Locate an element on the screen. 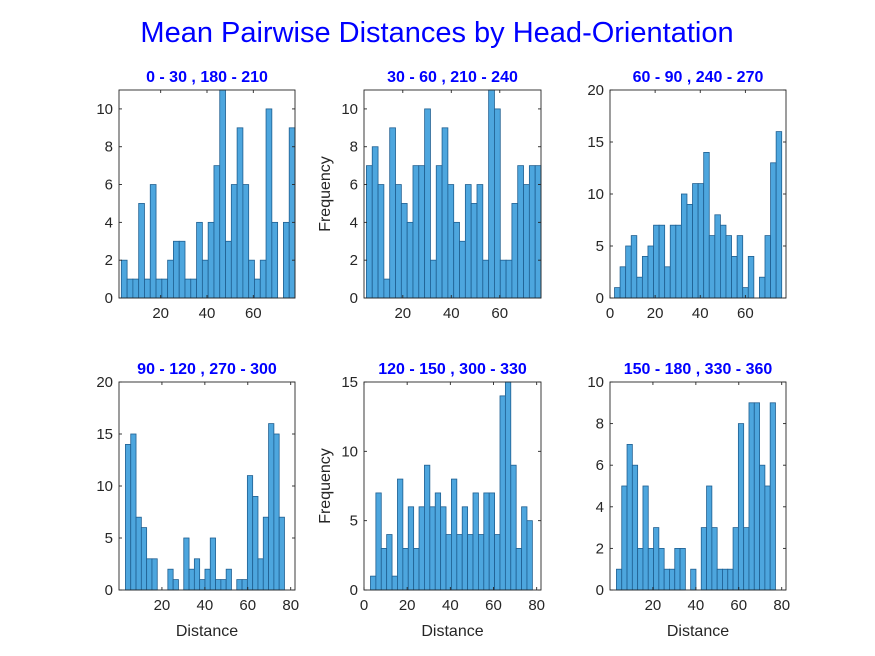 This screenshot has height=656, width=875. y-axis-label: Frequency is located at coordinates (325, 194).